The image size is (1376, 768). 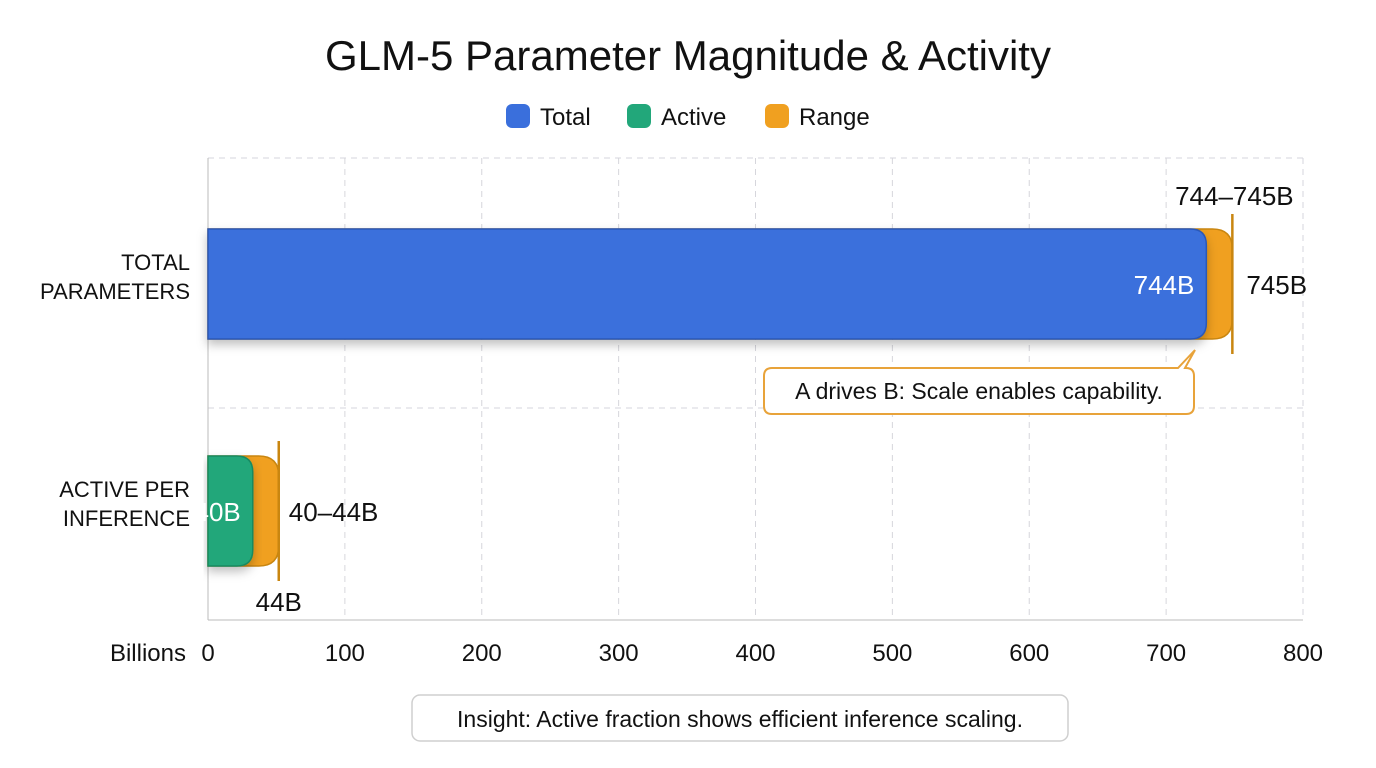 I want to click on x-tick-label: 500, so click(x=892, y=653).